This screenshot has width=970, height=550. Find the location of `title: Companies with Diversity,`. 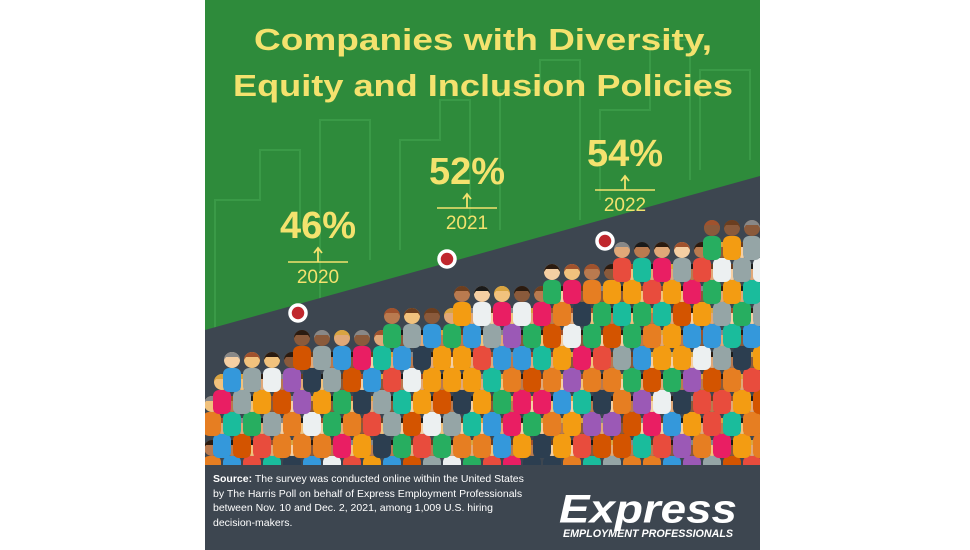

title: Companies with Diversity, is located at coordinates (483, 39).